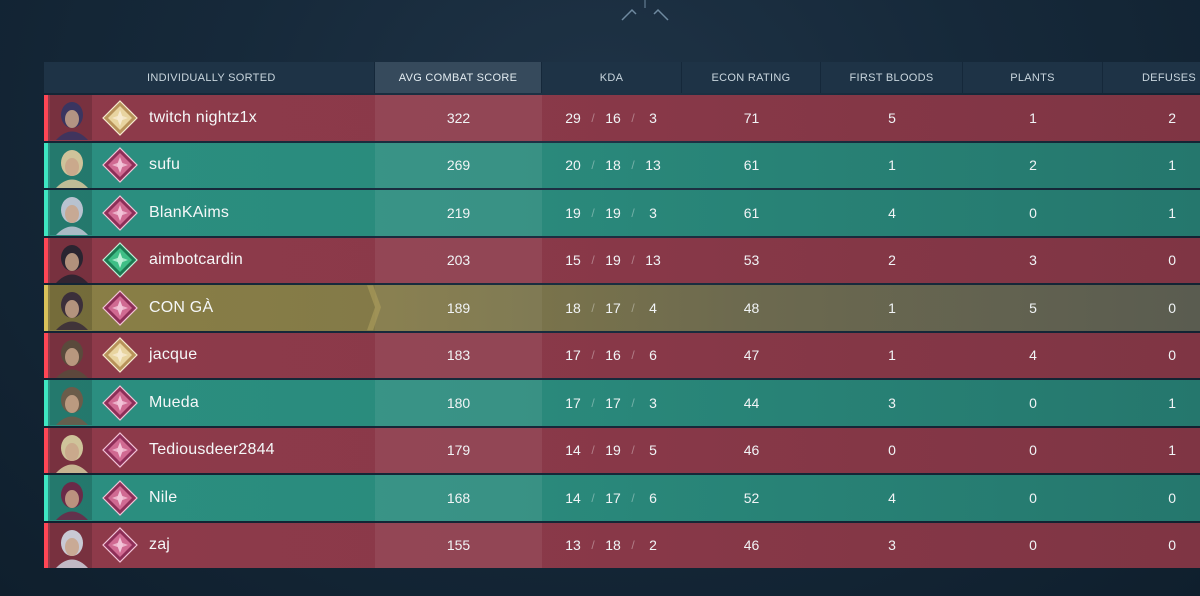 This screenshot has width=1200, height=596. What do you see at coordinates (751, 77) in the screenshot?
I see `header-econ-rating: ECON RATING` at bounding box center [751, 77].